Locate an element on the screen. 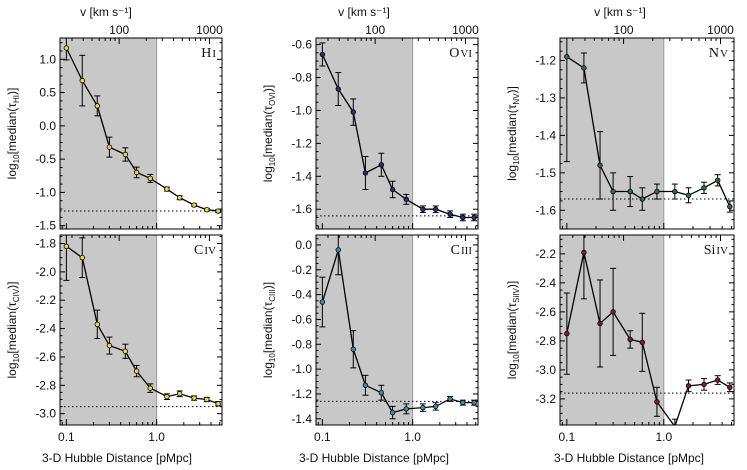 The image size is (747, 470). y-tick-label: 1.0 is located at coordinates (47, 59).